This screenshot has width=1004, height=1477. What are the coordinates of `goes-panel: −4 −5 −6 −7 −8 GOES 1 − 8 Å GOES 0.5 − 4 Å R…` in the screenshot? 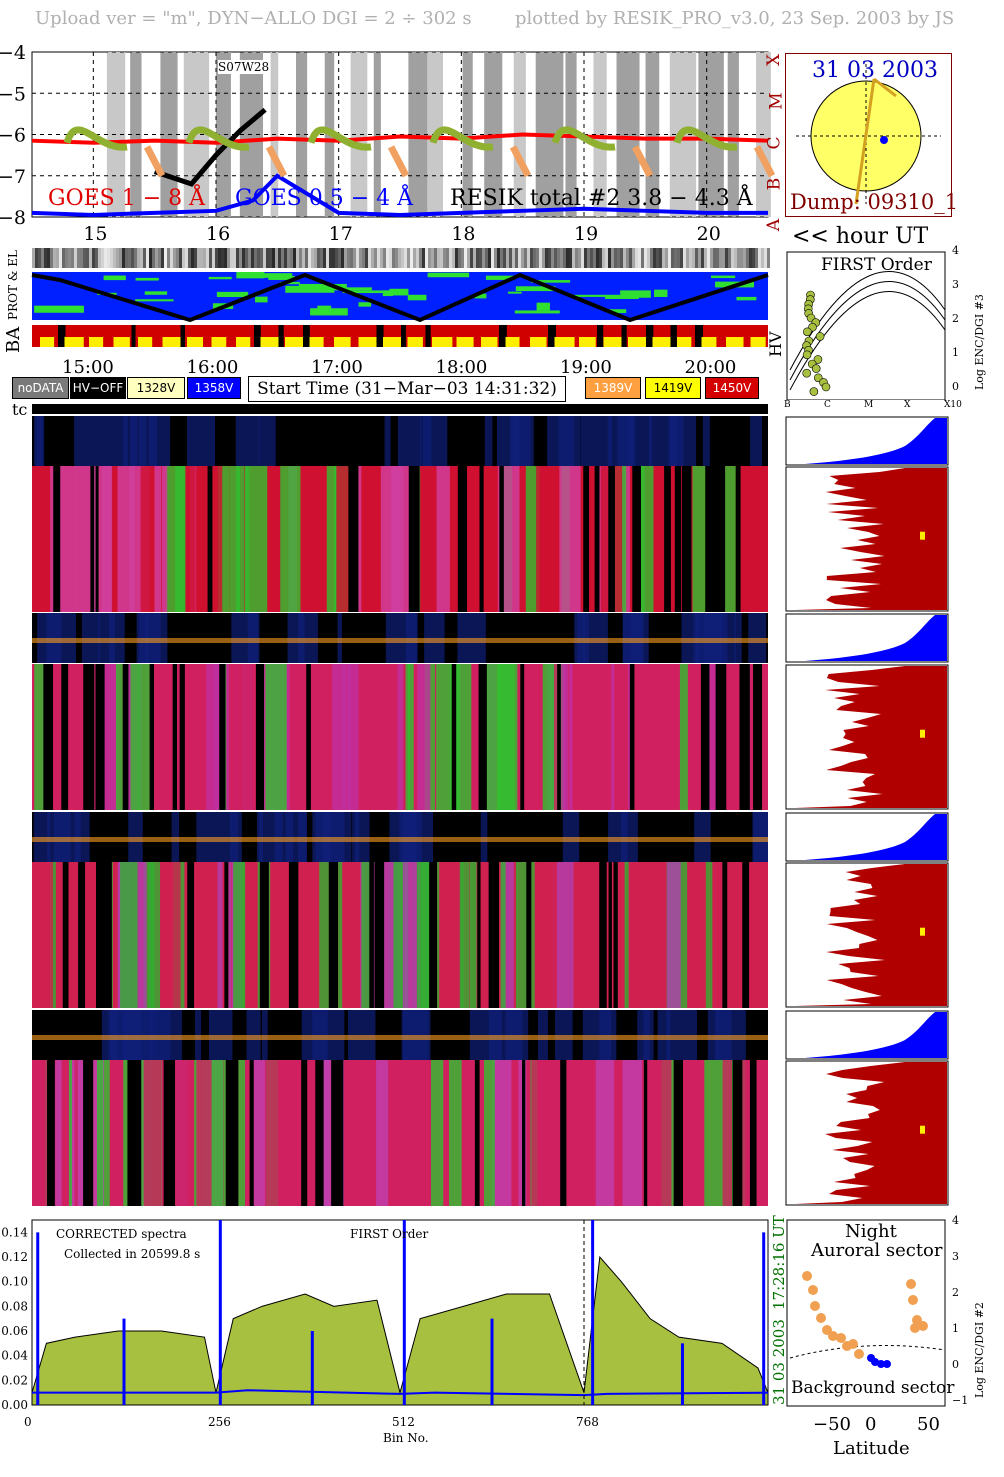 It's located at (393, 145).